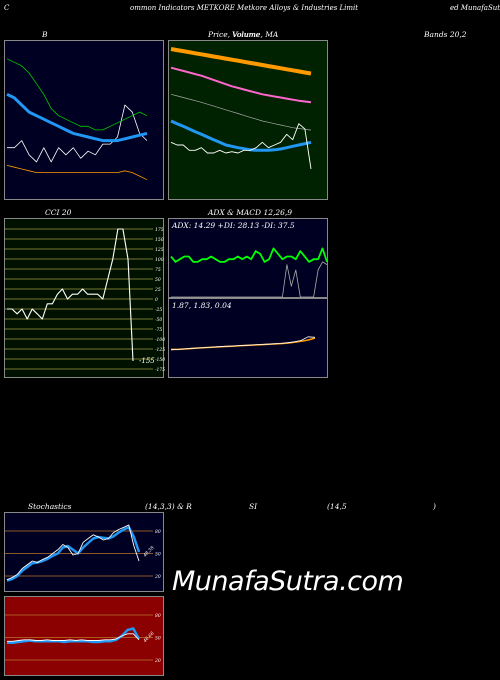 The width and height of the screenshot is (500, 680). What do you see at coordinates (434, 506) in the screenshot?
I see `stoch-title-e: )` at bounding box center [434, 506].